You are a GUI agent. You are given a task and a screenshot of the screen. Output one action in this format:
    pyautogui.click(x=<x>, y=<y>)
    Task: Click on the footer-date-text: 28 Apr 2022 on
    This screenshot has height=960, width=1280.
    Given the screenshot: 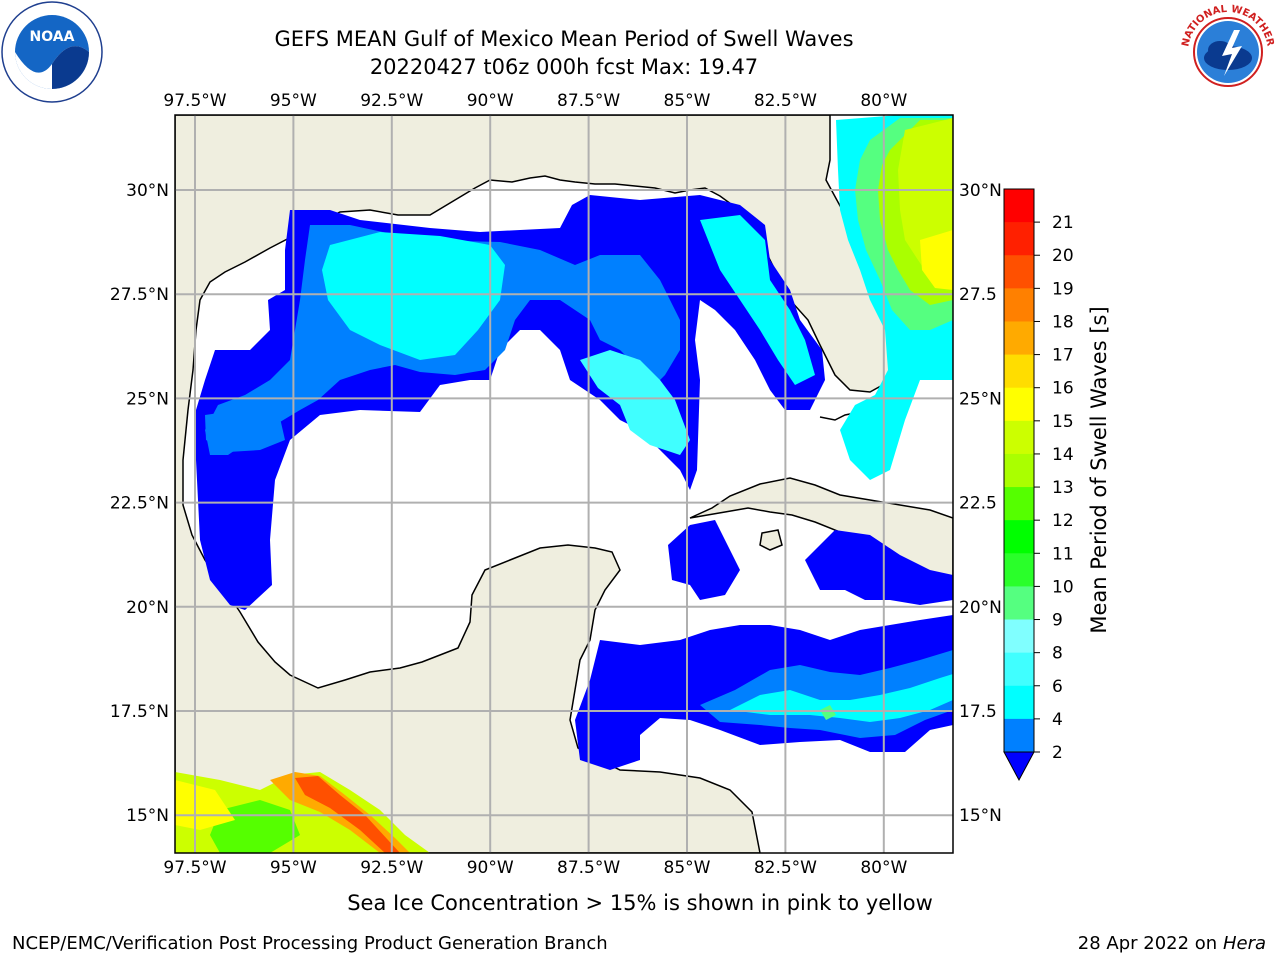 What is the action you would take?
    pyautogui.click(x=1150, y=943)
    